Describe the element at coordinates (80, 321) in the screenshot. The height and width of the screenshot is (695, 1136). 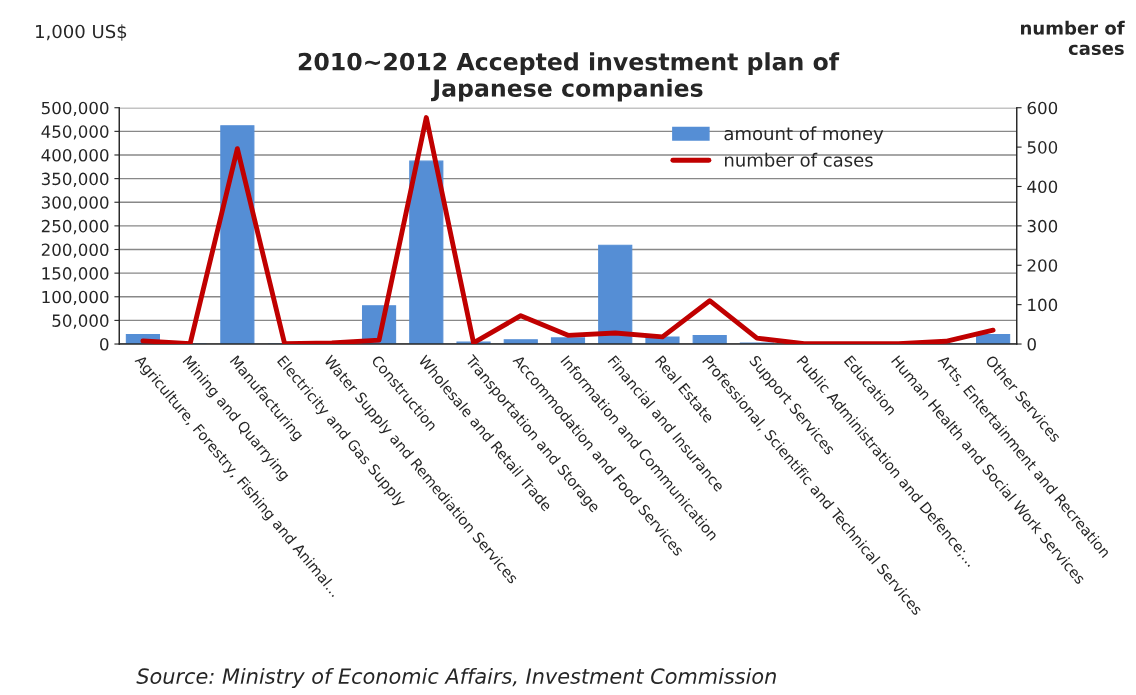
I see `y-tick-label: 50,000` at that location.